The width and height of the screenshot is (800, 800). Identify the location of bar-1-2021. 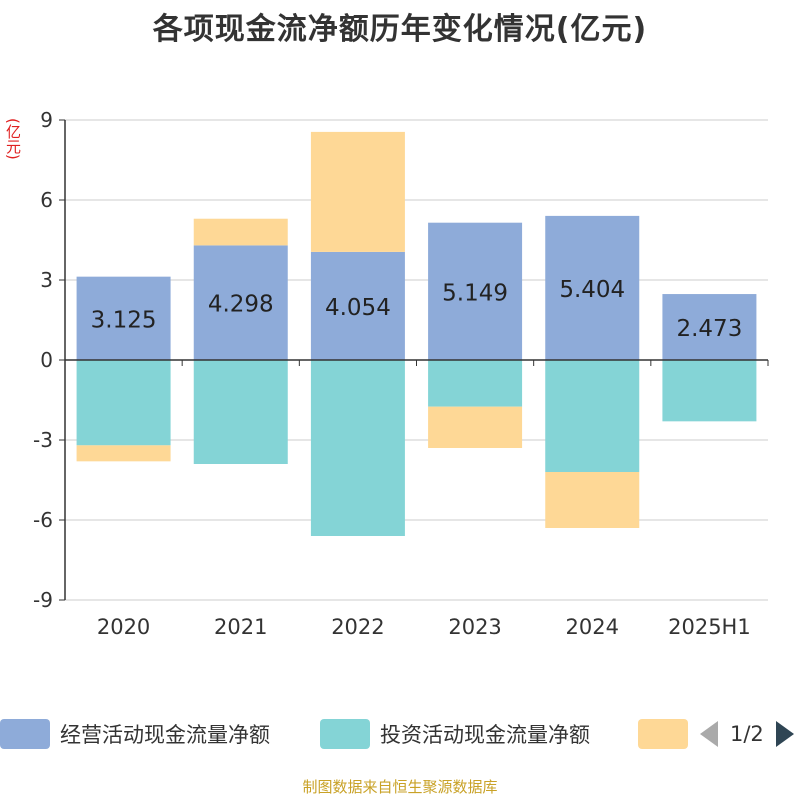
(240, 412).